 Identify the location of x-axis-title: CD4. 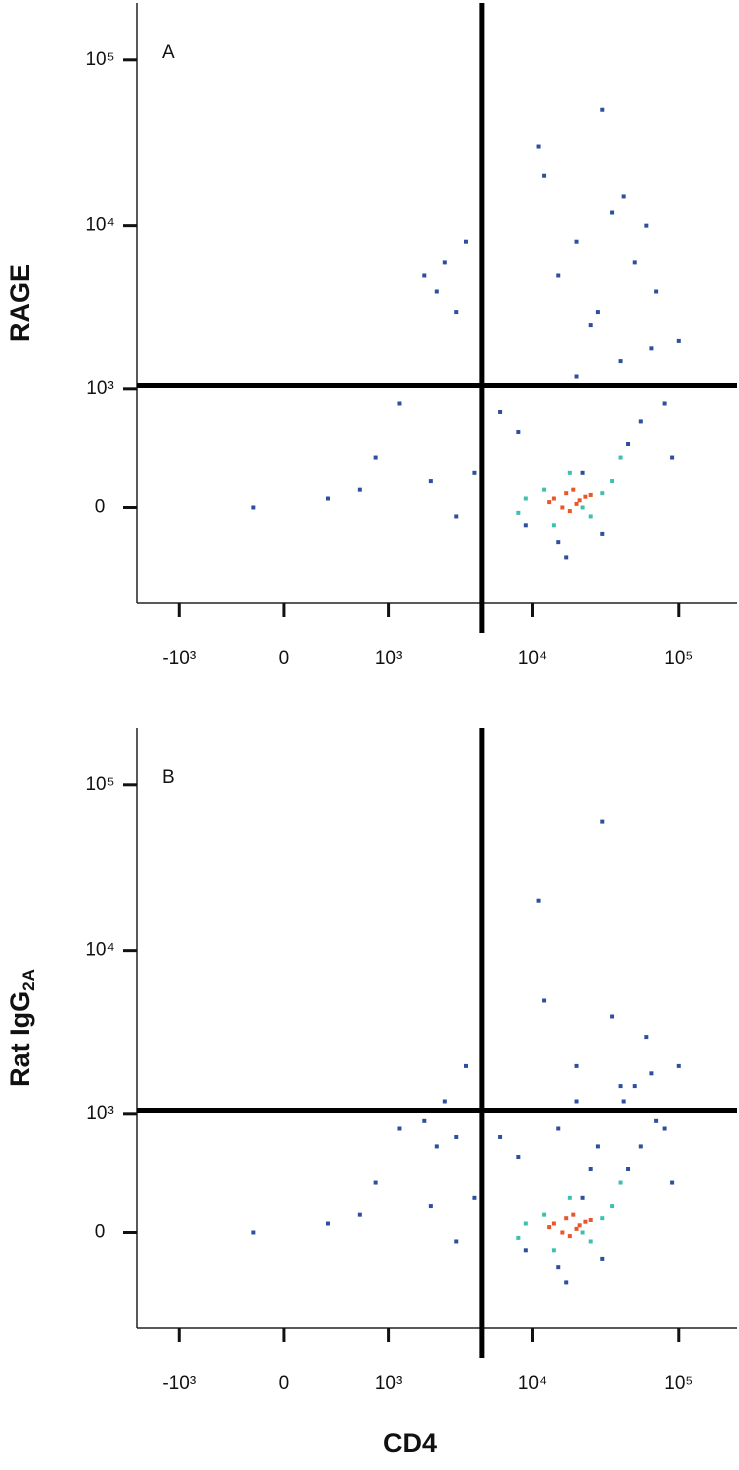
(410, 1443).